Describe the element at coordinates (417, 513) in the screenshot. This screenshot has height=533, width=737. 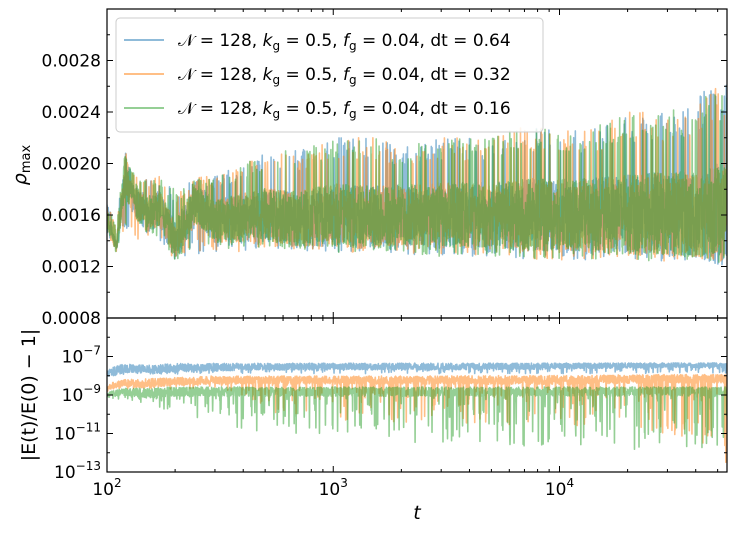
I see `x-axis-label: t` at that location.